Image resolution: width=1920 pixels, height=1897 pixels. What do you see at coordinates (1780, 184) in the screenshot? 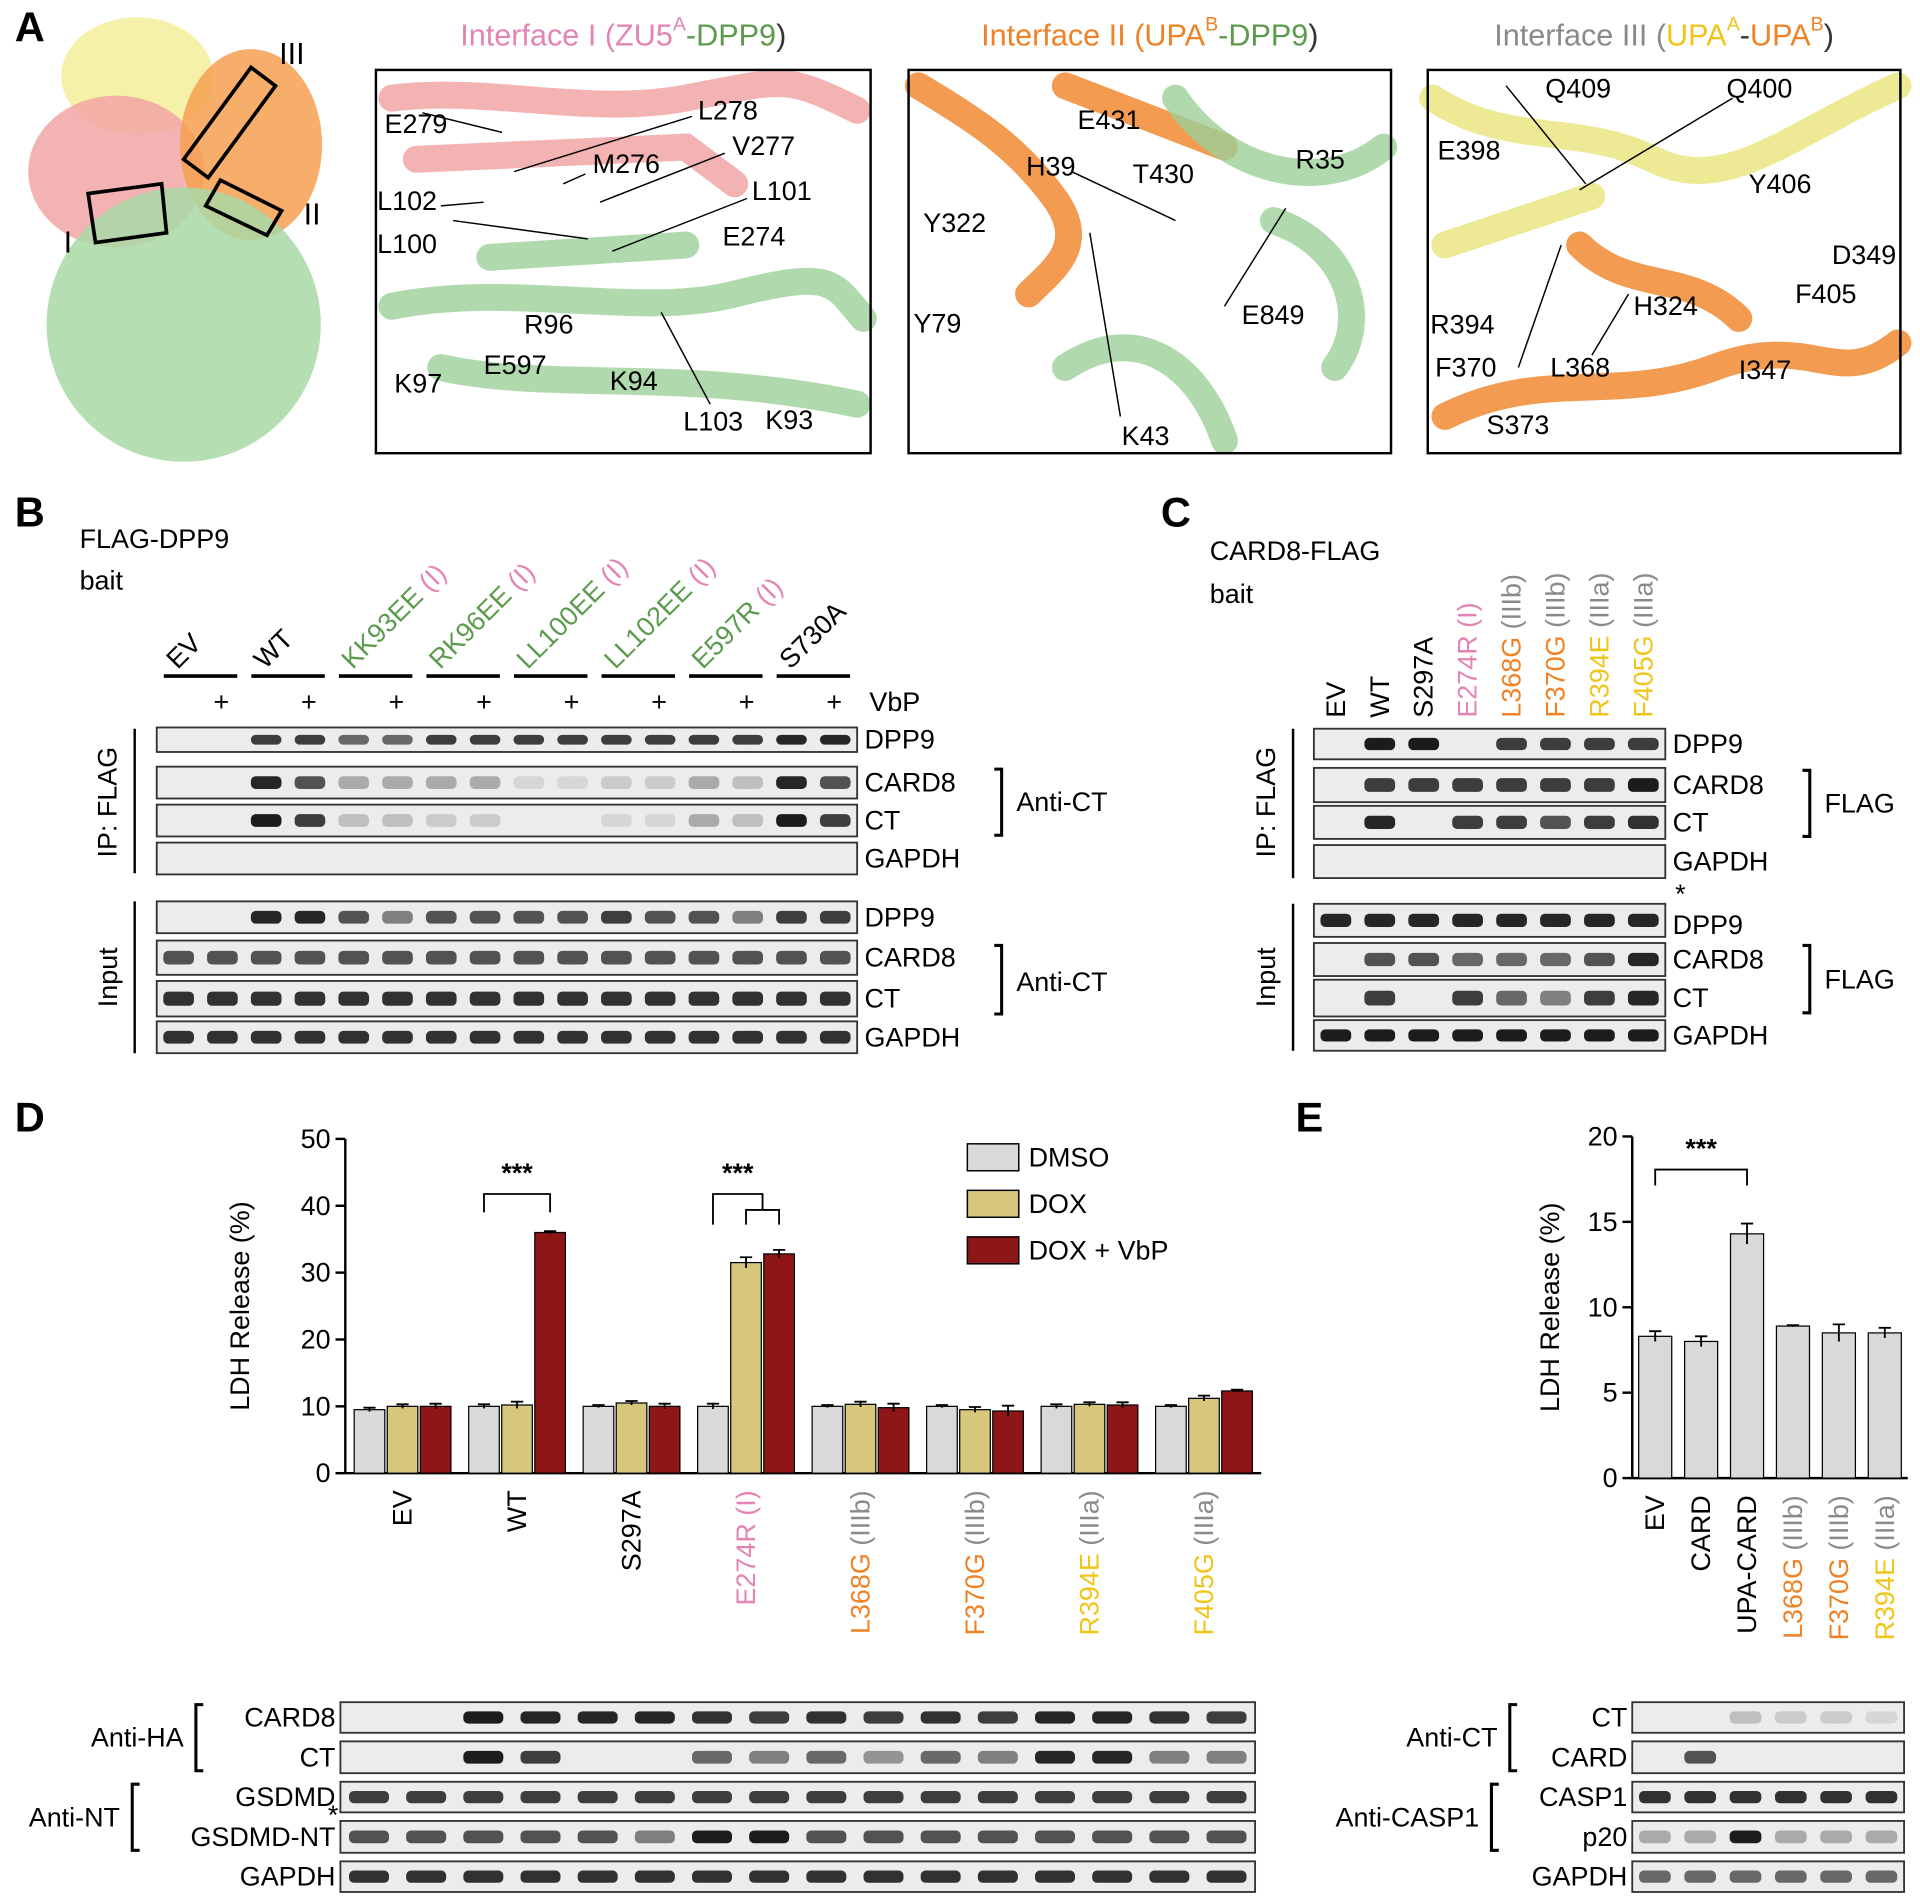
I see `residue-label: Y406` at bounding box center [1780, 184].